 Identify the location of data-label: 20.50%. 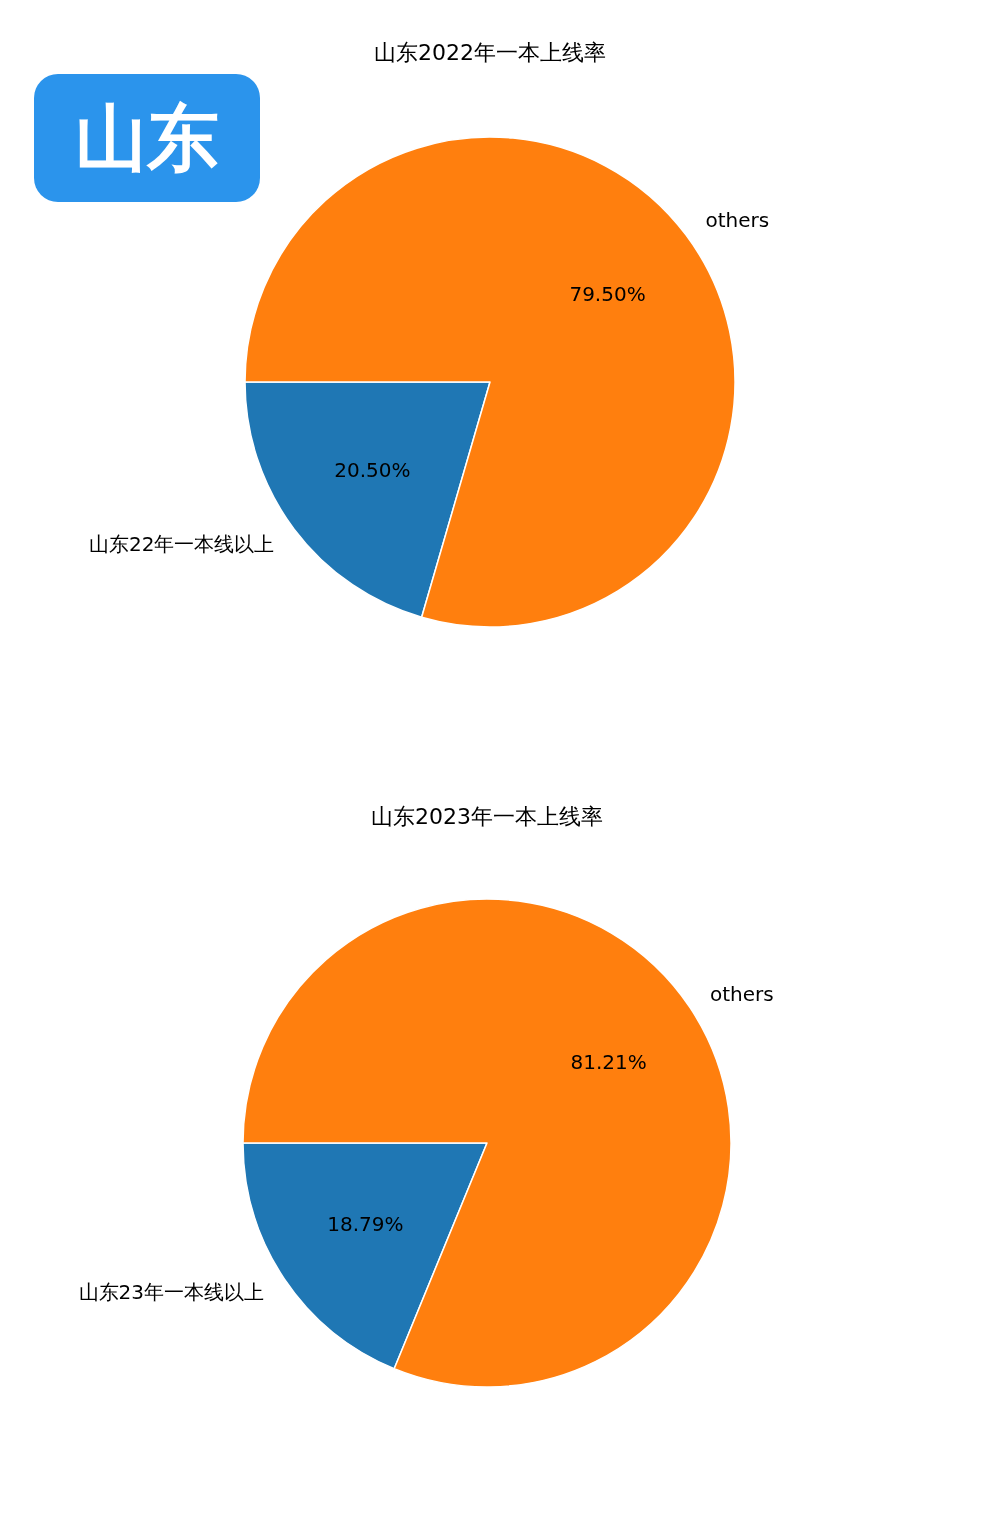
(372, 470).